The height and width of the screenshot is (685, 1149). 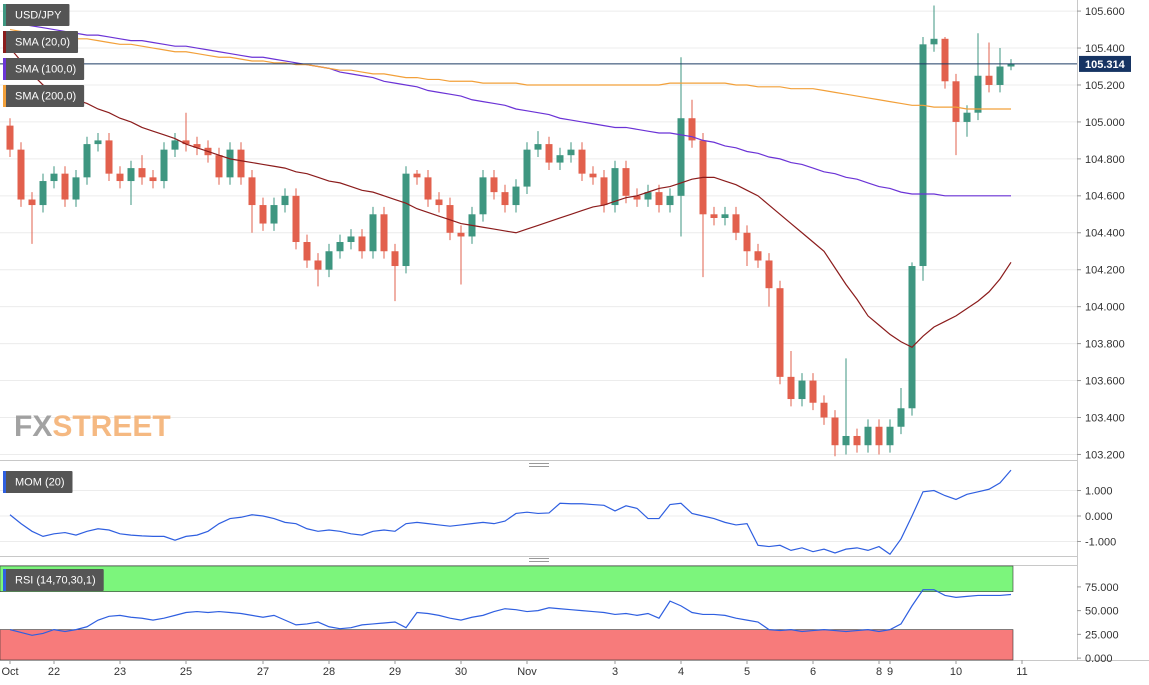 I want to click on legend-item: SMA (200,0), so click(x=44, y=96).